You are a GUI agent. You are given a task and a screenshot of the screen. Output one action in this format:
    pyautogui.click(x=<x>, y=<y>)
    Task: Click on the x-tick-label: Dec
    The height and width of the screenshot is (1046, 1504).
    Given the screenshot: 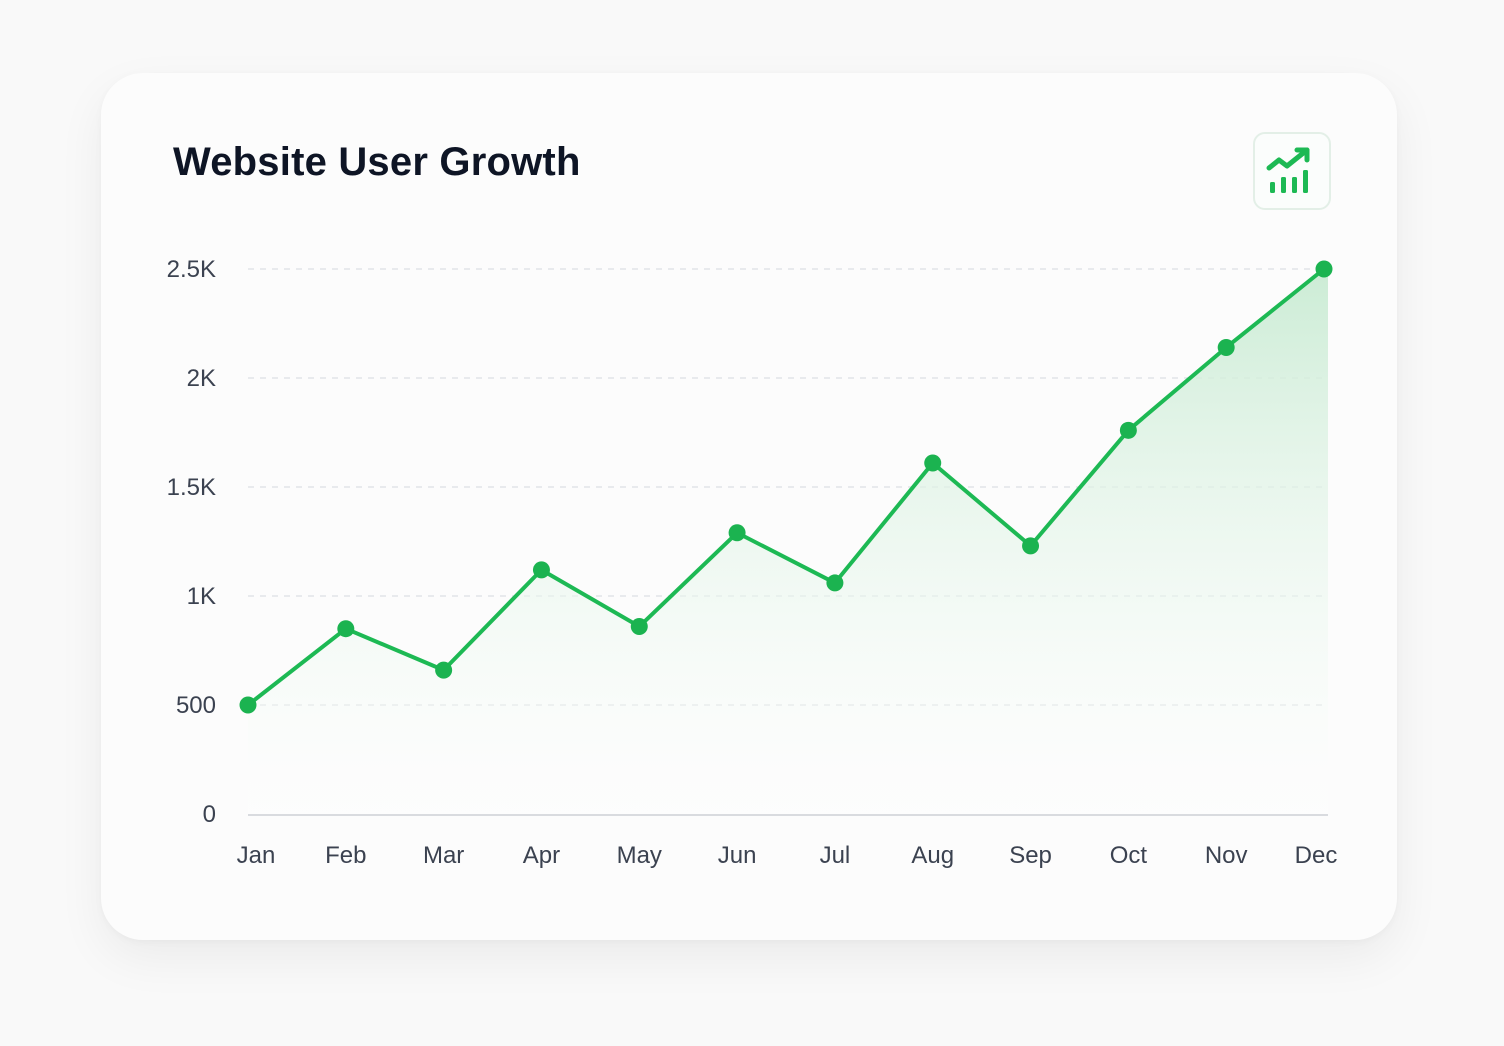 What is the action you would take?
    pyautogui.click(x=1316, y=855)
    